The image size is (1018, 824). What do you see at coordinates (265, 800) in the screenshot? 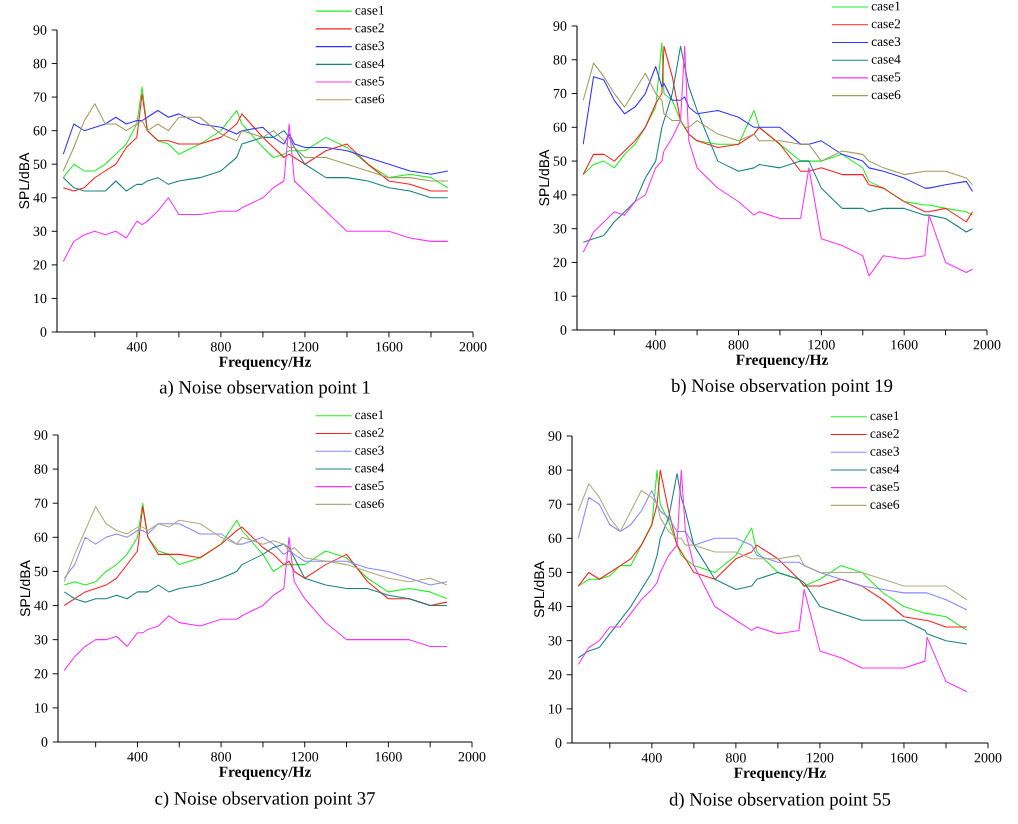
I see `text: c) Noise observation point 37` at bounding box center [265, 800].